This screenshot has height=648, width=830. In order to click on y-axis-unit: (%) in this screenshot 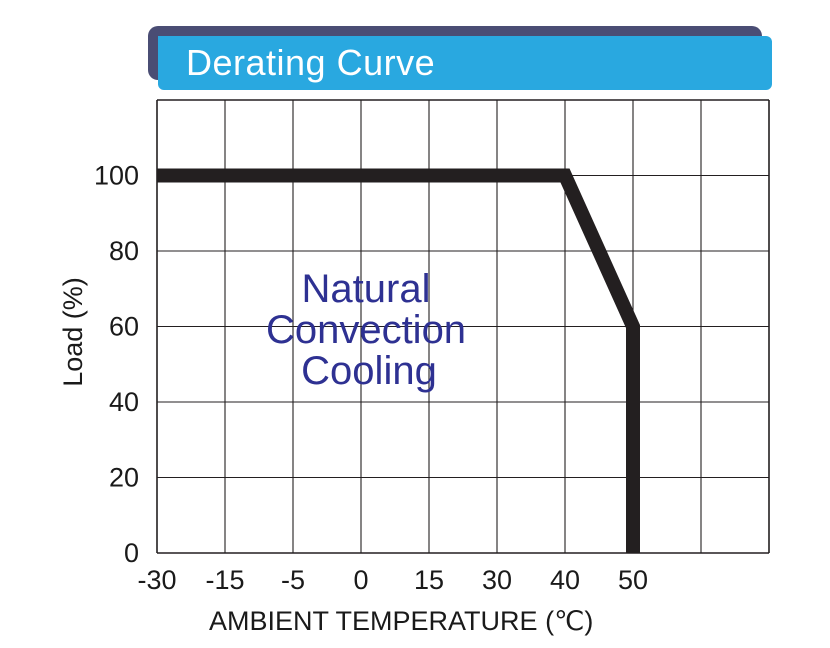, I will do `click(73, 298)`.